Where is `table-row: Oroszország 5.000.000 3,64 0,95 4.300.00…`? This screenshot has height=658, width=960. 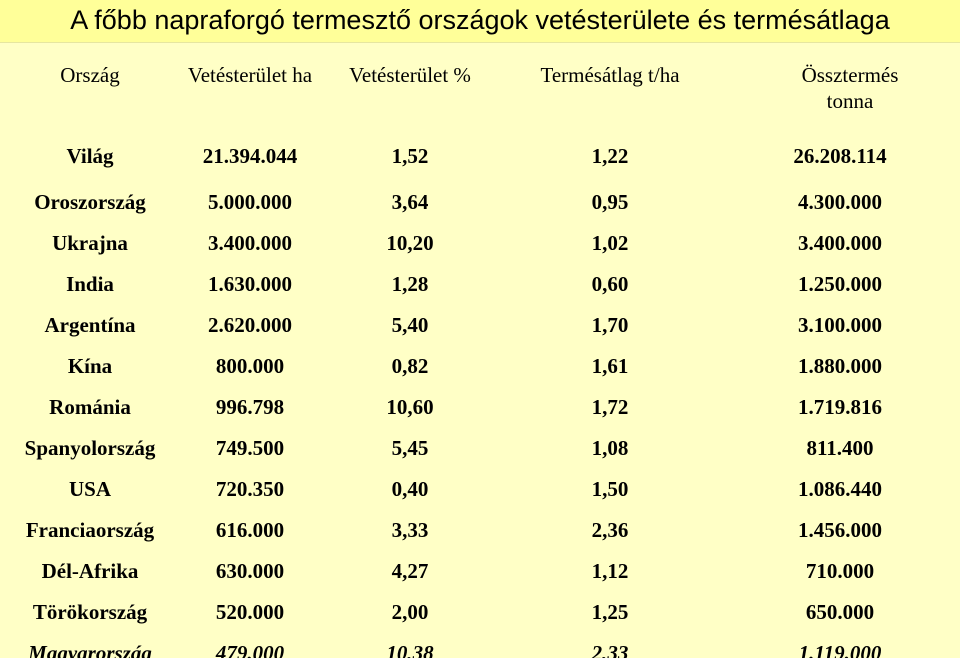 table-row: Oroszország 5.000.000 3,64 0,95 4.300.00… is located at coordinates (480, 202).